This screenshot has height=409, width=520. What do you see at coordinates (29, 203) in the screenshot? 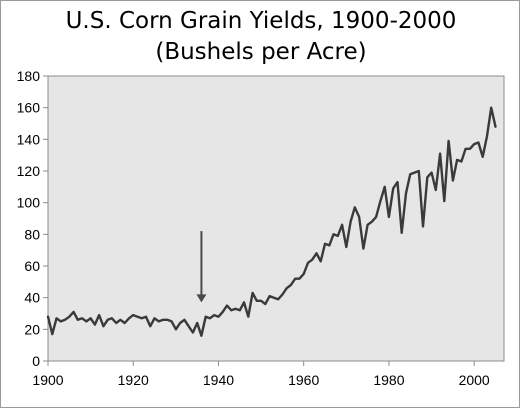
I see `y-tick-label: 100` at bounding box center [29, 203].